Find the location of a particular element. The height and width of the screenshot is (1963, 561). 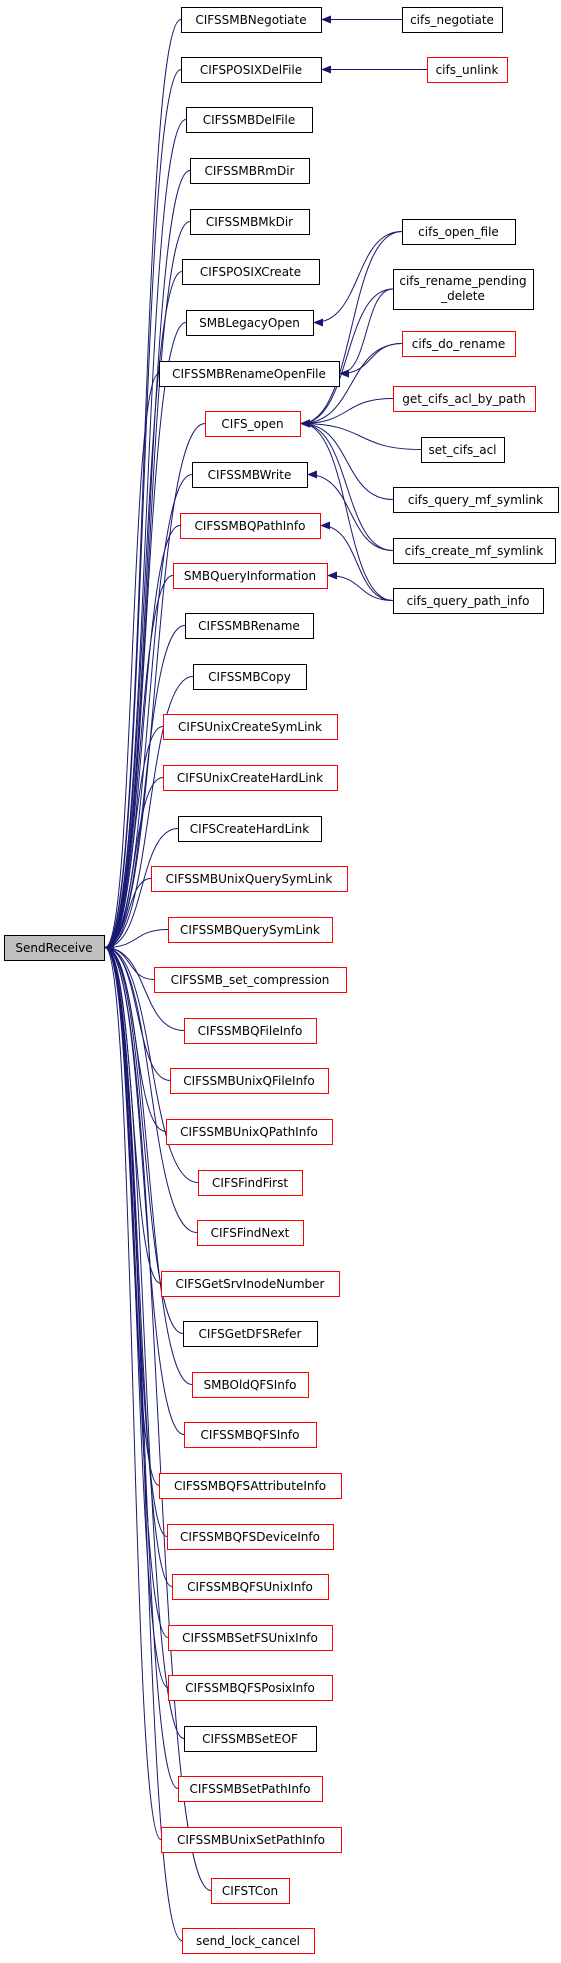

node-label: CIFSSMBUnixQuerySymLink is located at coordinates (249, 879).